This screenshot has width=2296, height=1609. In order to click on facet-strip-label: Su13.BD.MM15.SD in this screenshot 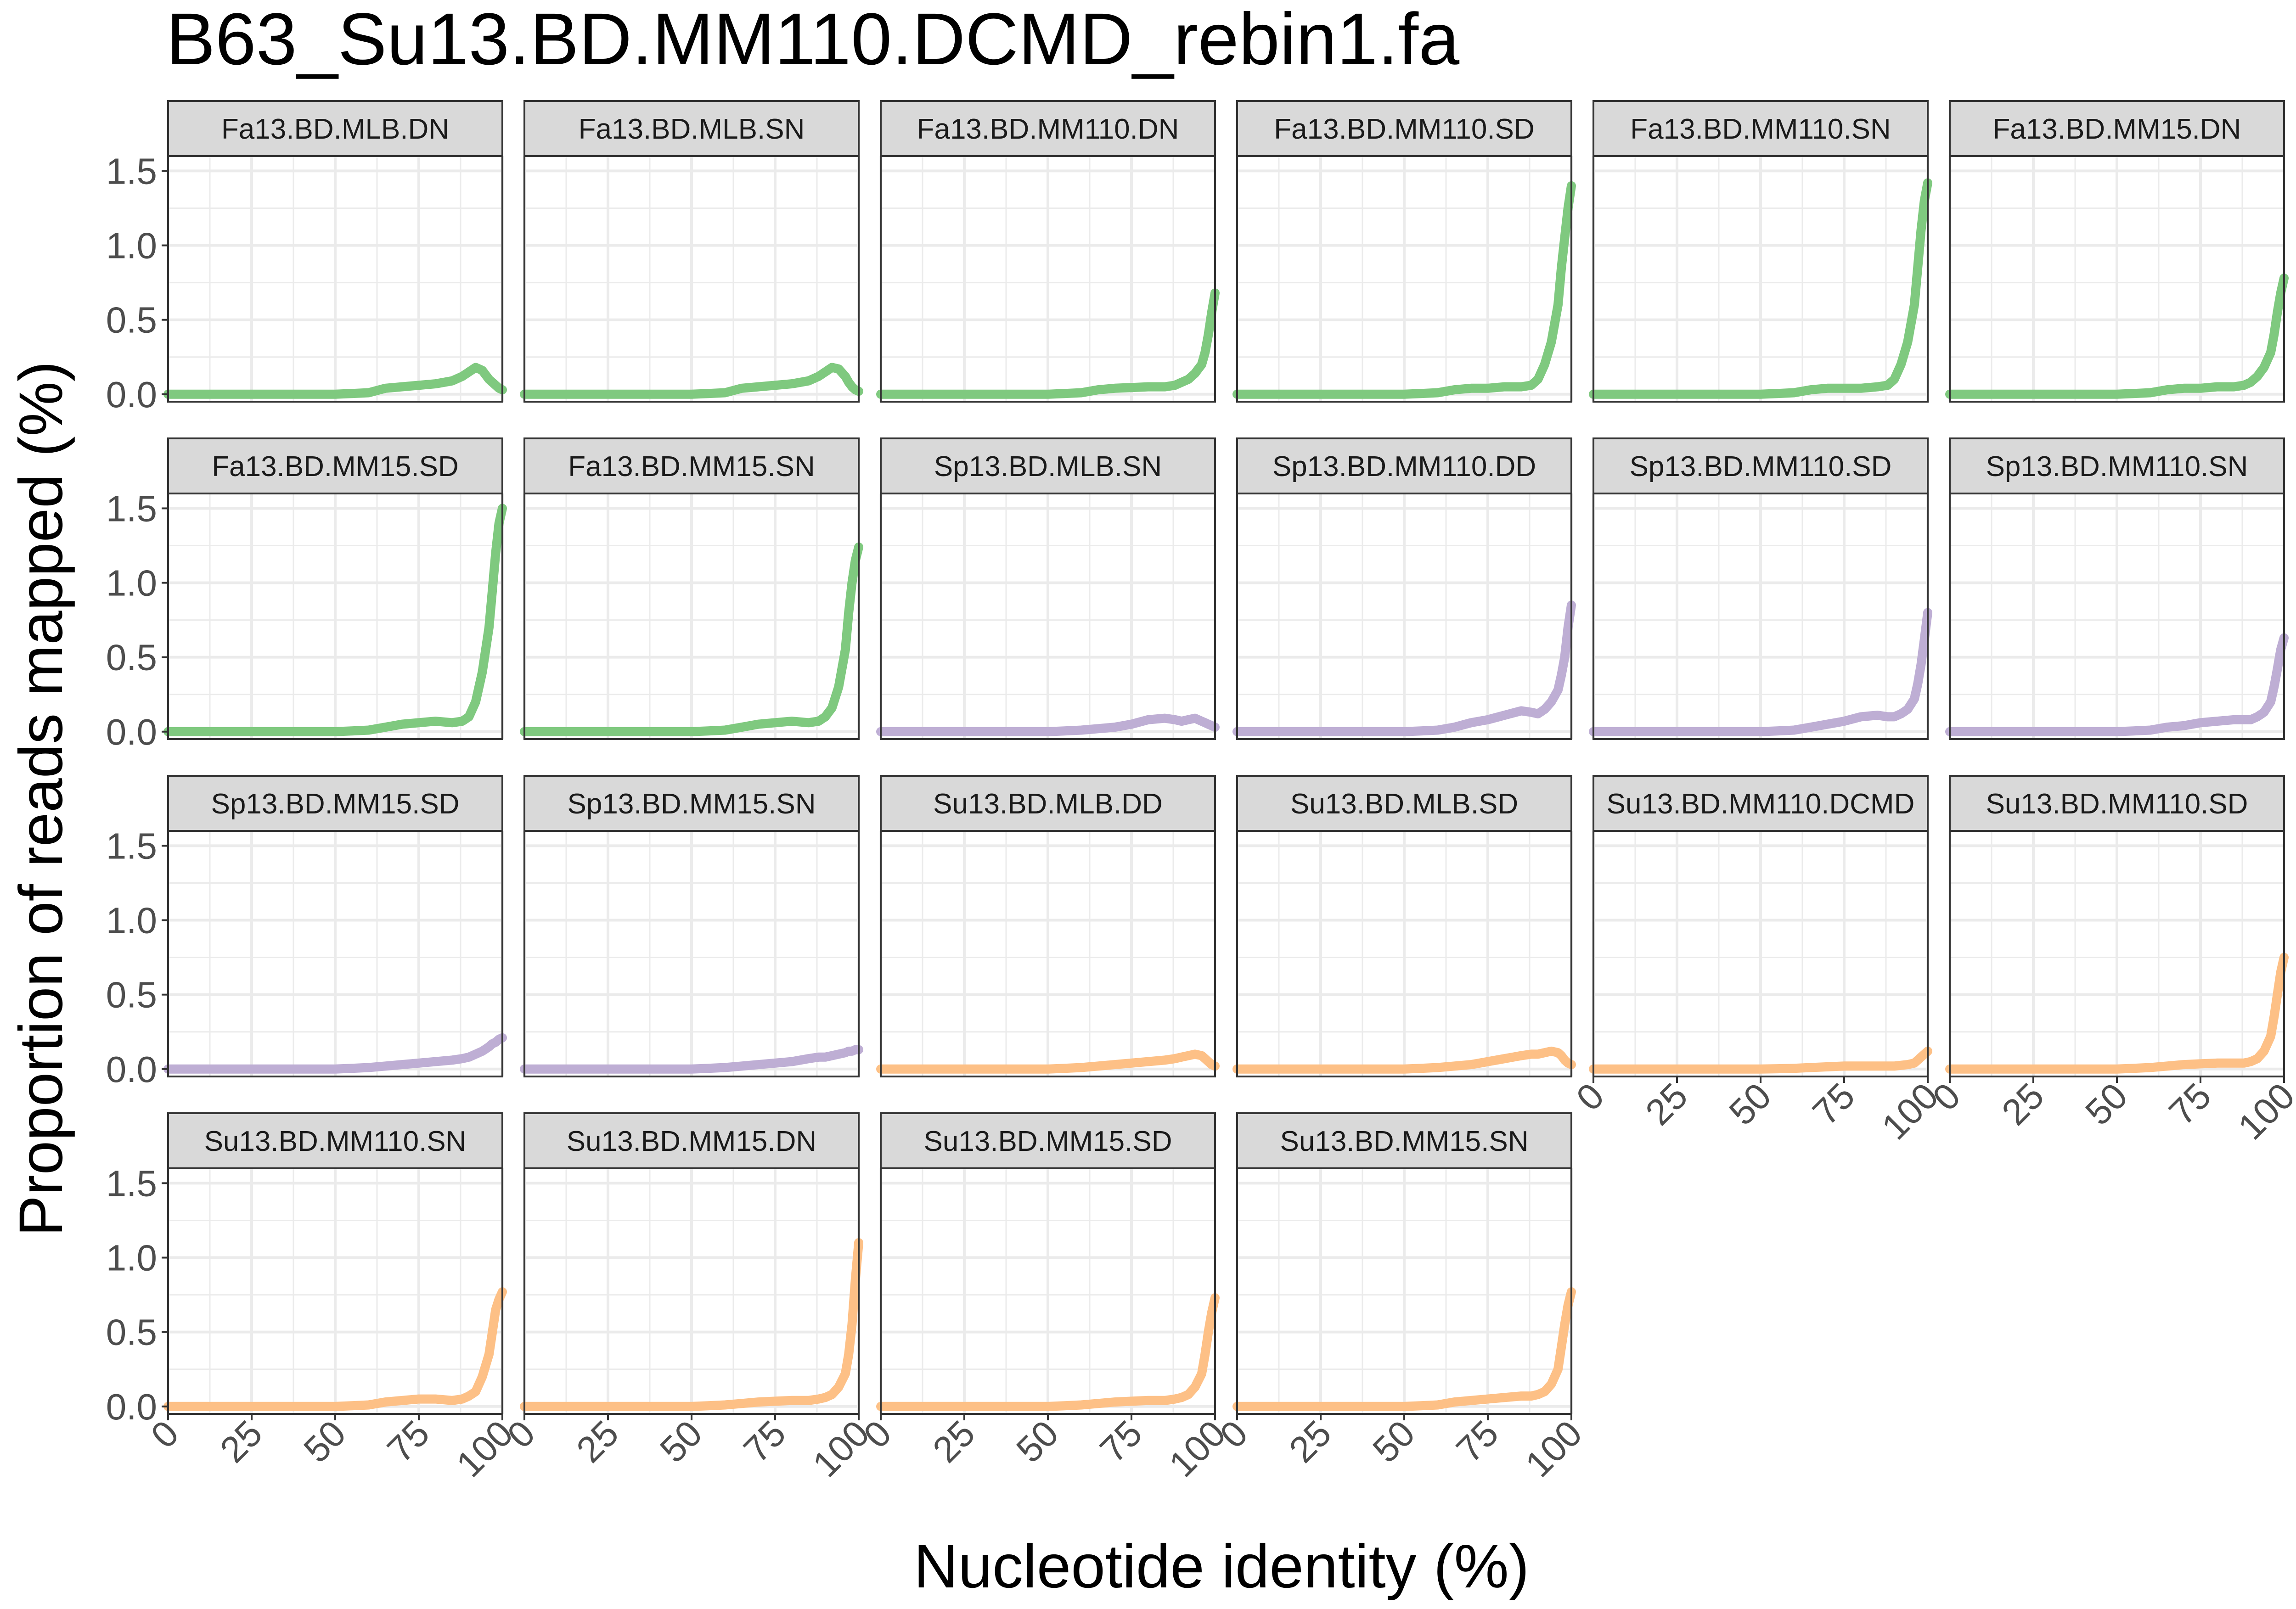, I will do `click(1048, 1141)`.